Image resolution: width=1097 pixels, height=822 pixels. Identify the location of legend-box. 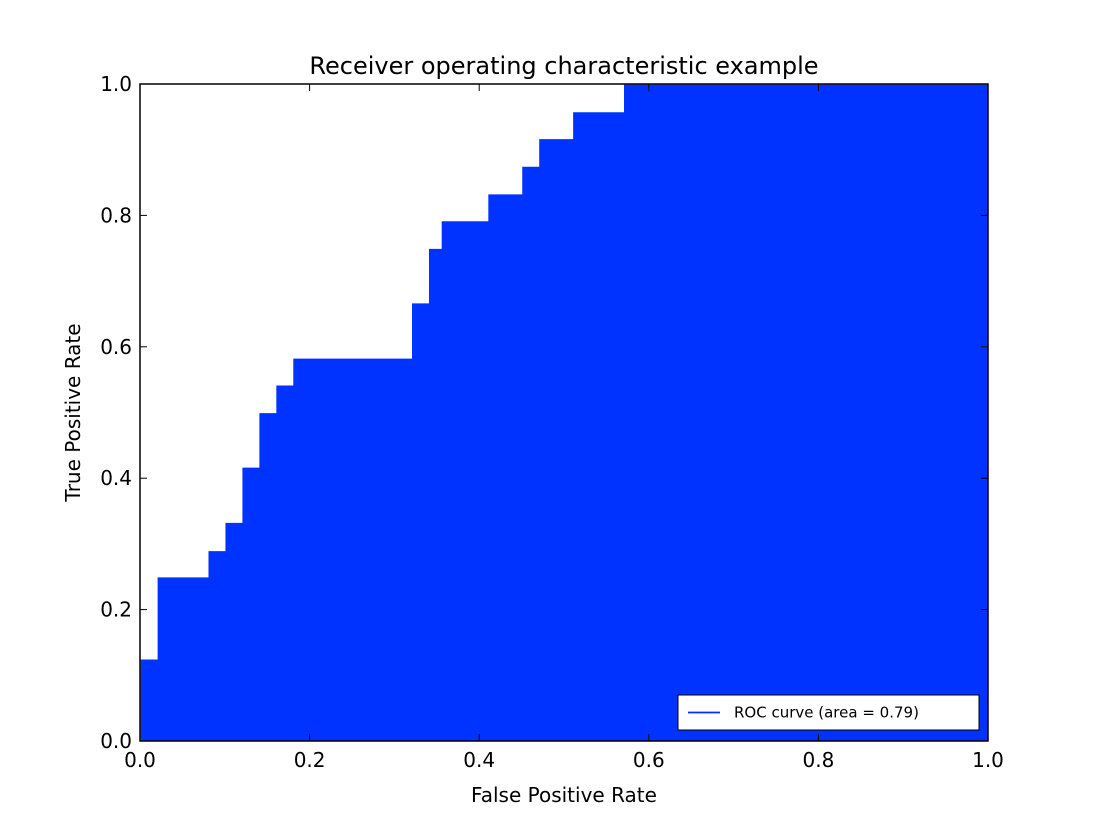
(828, 712).